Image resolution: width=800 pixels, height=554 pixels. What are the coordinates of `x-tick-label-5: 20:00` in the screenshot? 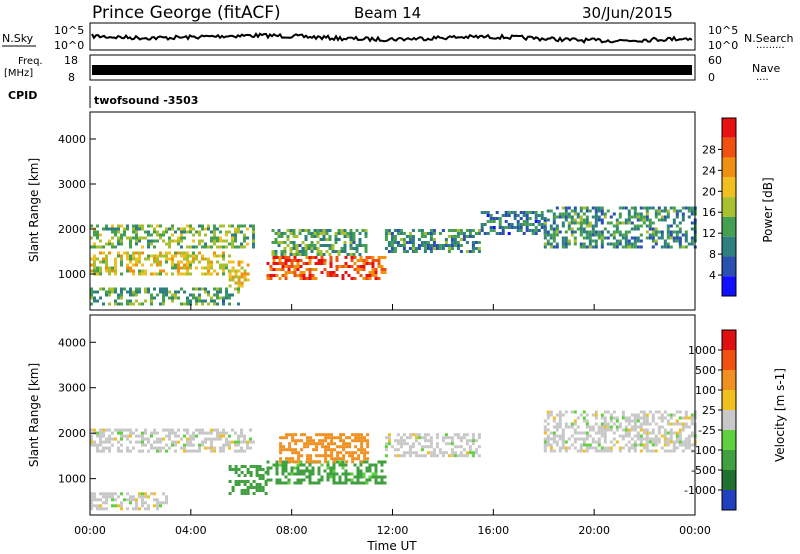 It's located at (594, 530).